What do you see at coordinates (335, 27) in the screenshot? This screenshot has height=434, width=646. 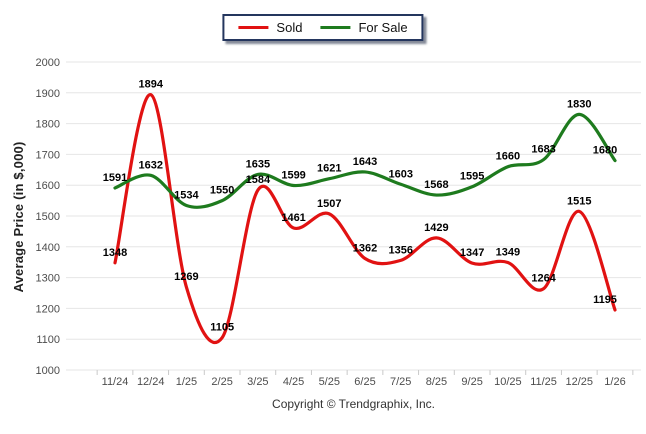 I see `for-sale-line-swatch-icon` at bounding box center [335, 27].